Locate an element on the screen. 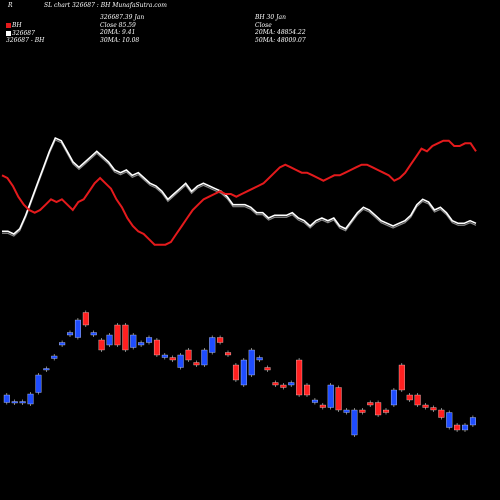 The image size is (500, 500). legend-sub: 326687 - BH is located at coordinates (25, 40).